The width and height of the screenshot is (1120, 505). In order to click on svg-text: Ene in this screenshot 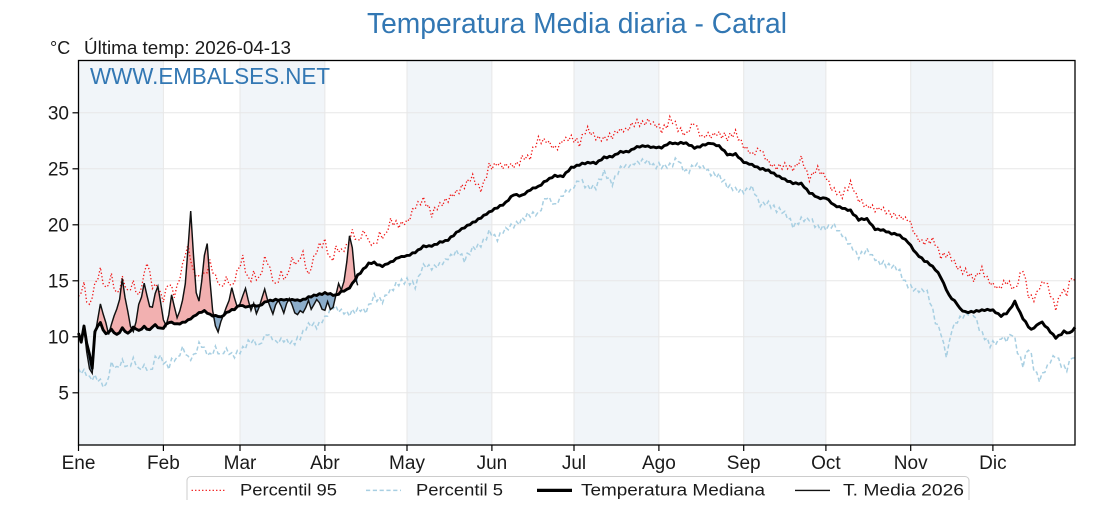, I will do `click(79, 463)`.